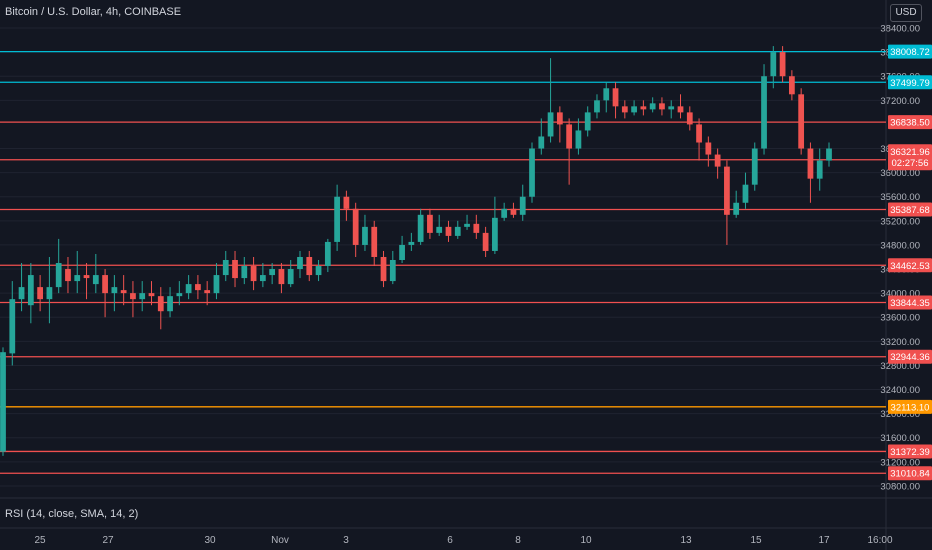 The image size is (932, 550). I want to click on y-tick-label: 37200.00, so click(900, 101).